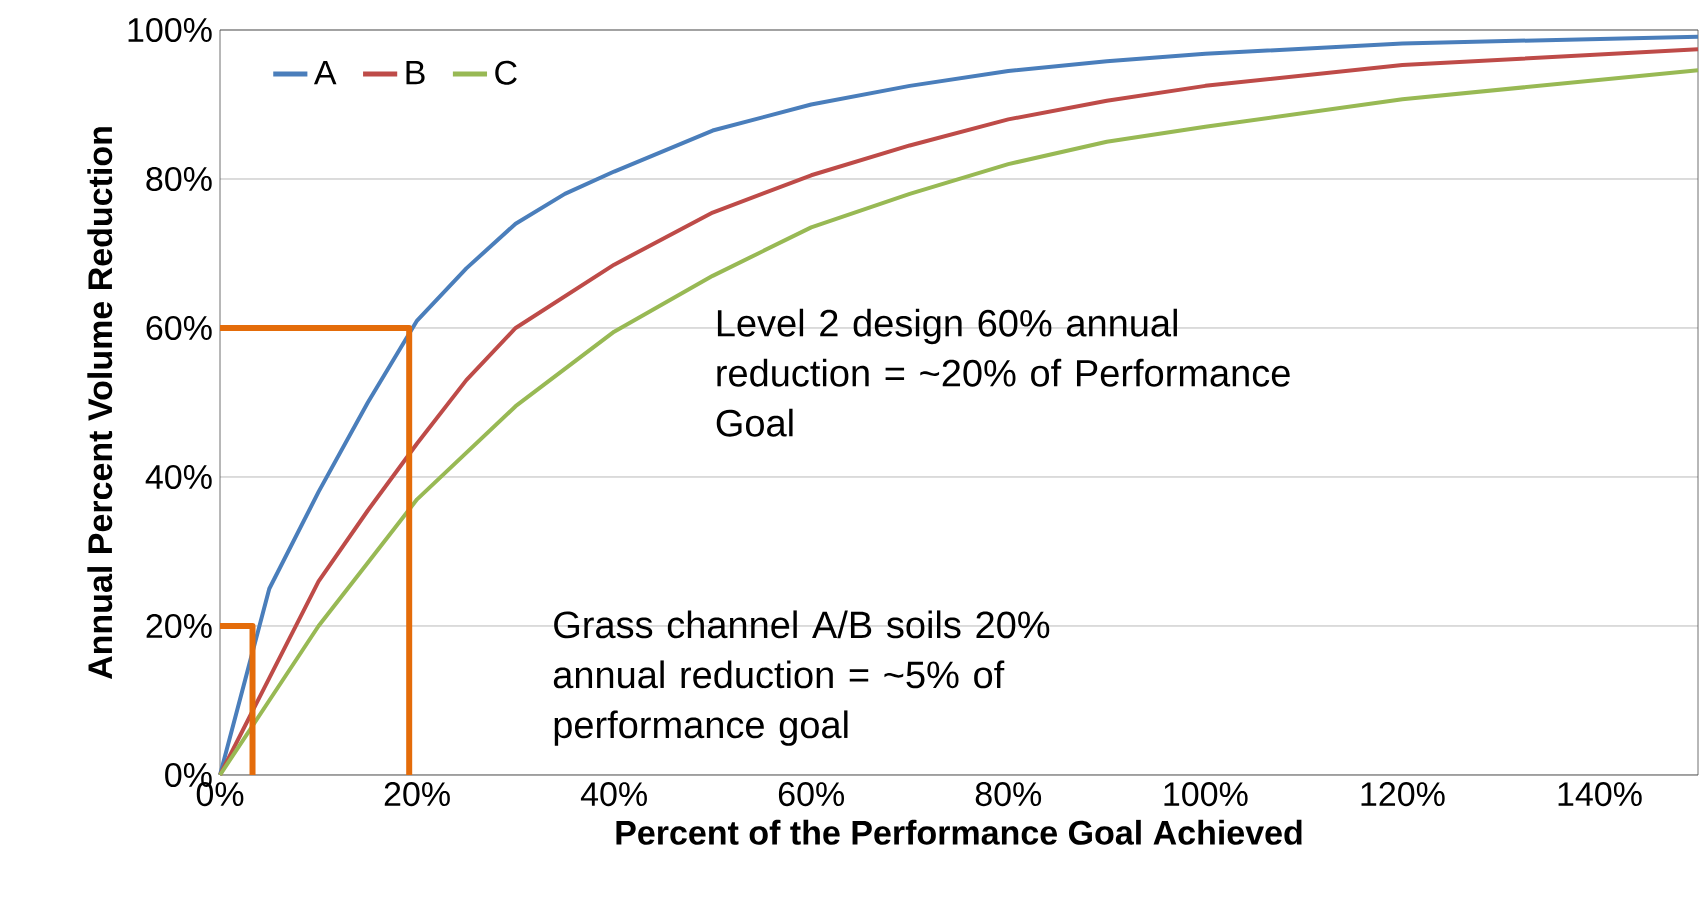  What do you see at coordinates (417, 794) in the screenshot?
I see `x-tick-label: 20%` at bounding box center [417, 794].